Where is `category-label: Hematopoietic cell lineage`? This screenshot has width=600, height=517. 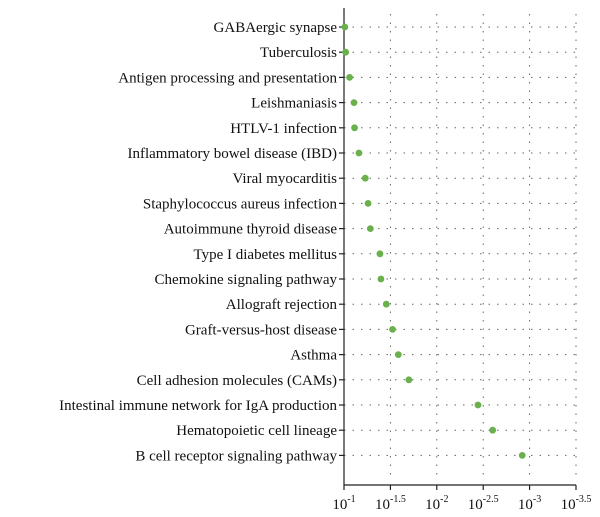 category-label: Hematopoietic cell lineage is located at coordinates (256, 431).